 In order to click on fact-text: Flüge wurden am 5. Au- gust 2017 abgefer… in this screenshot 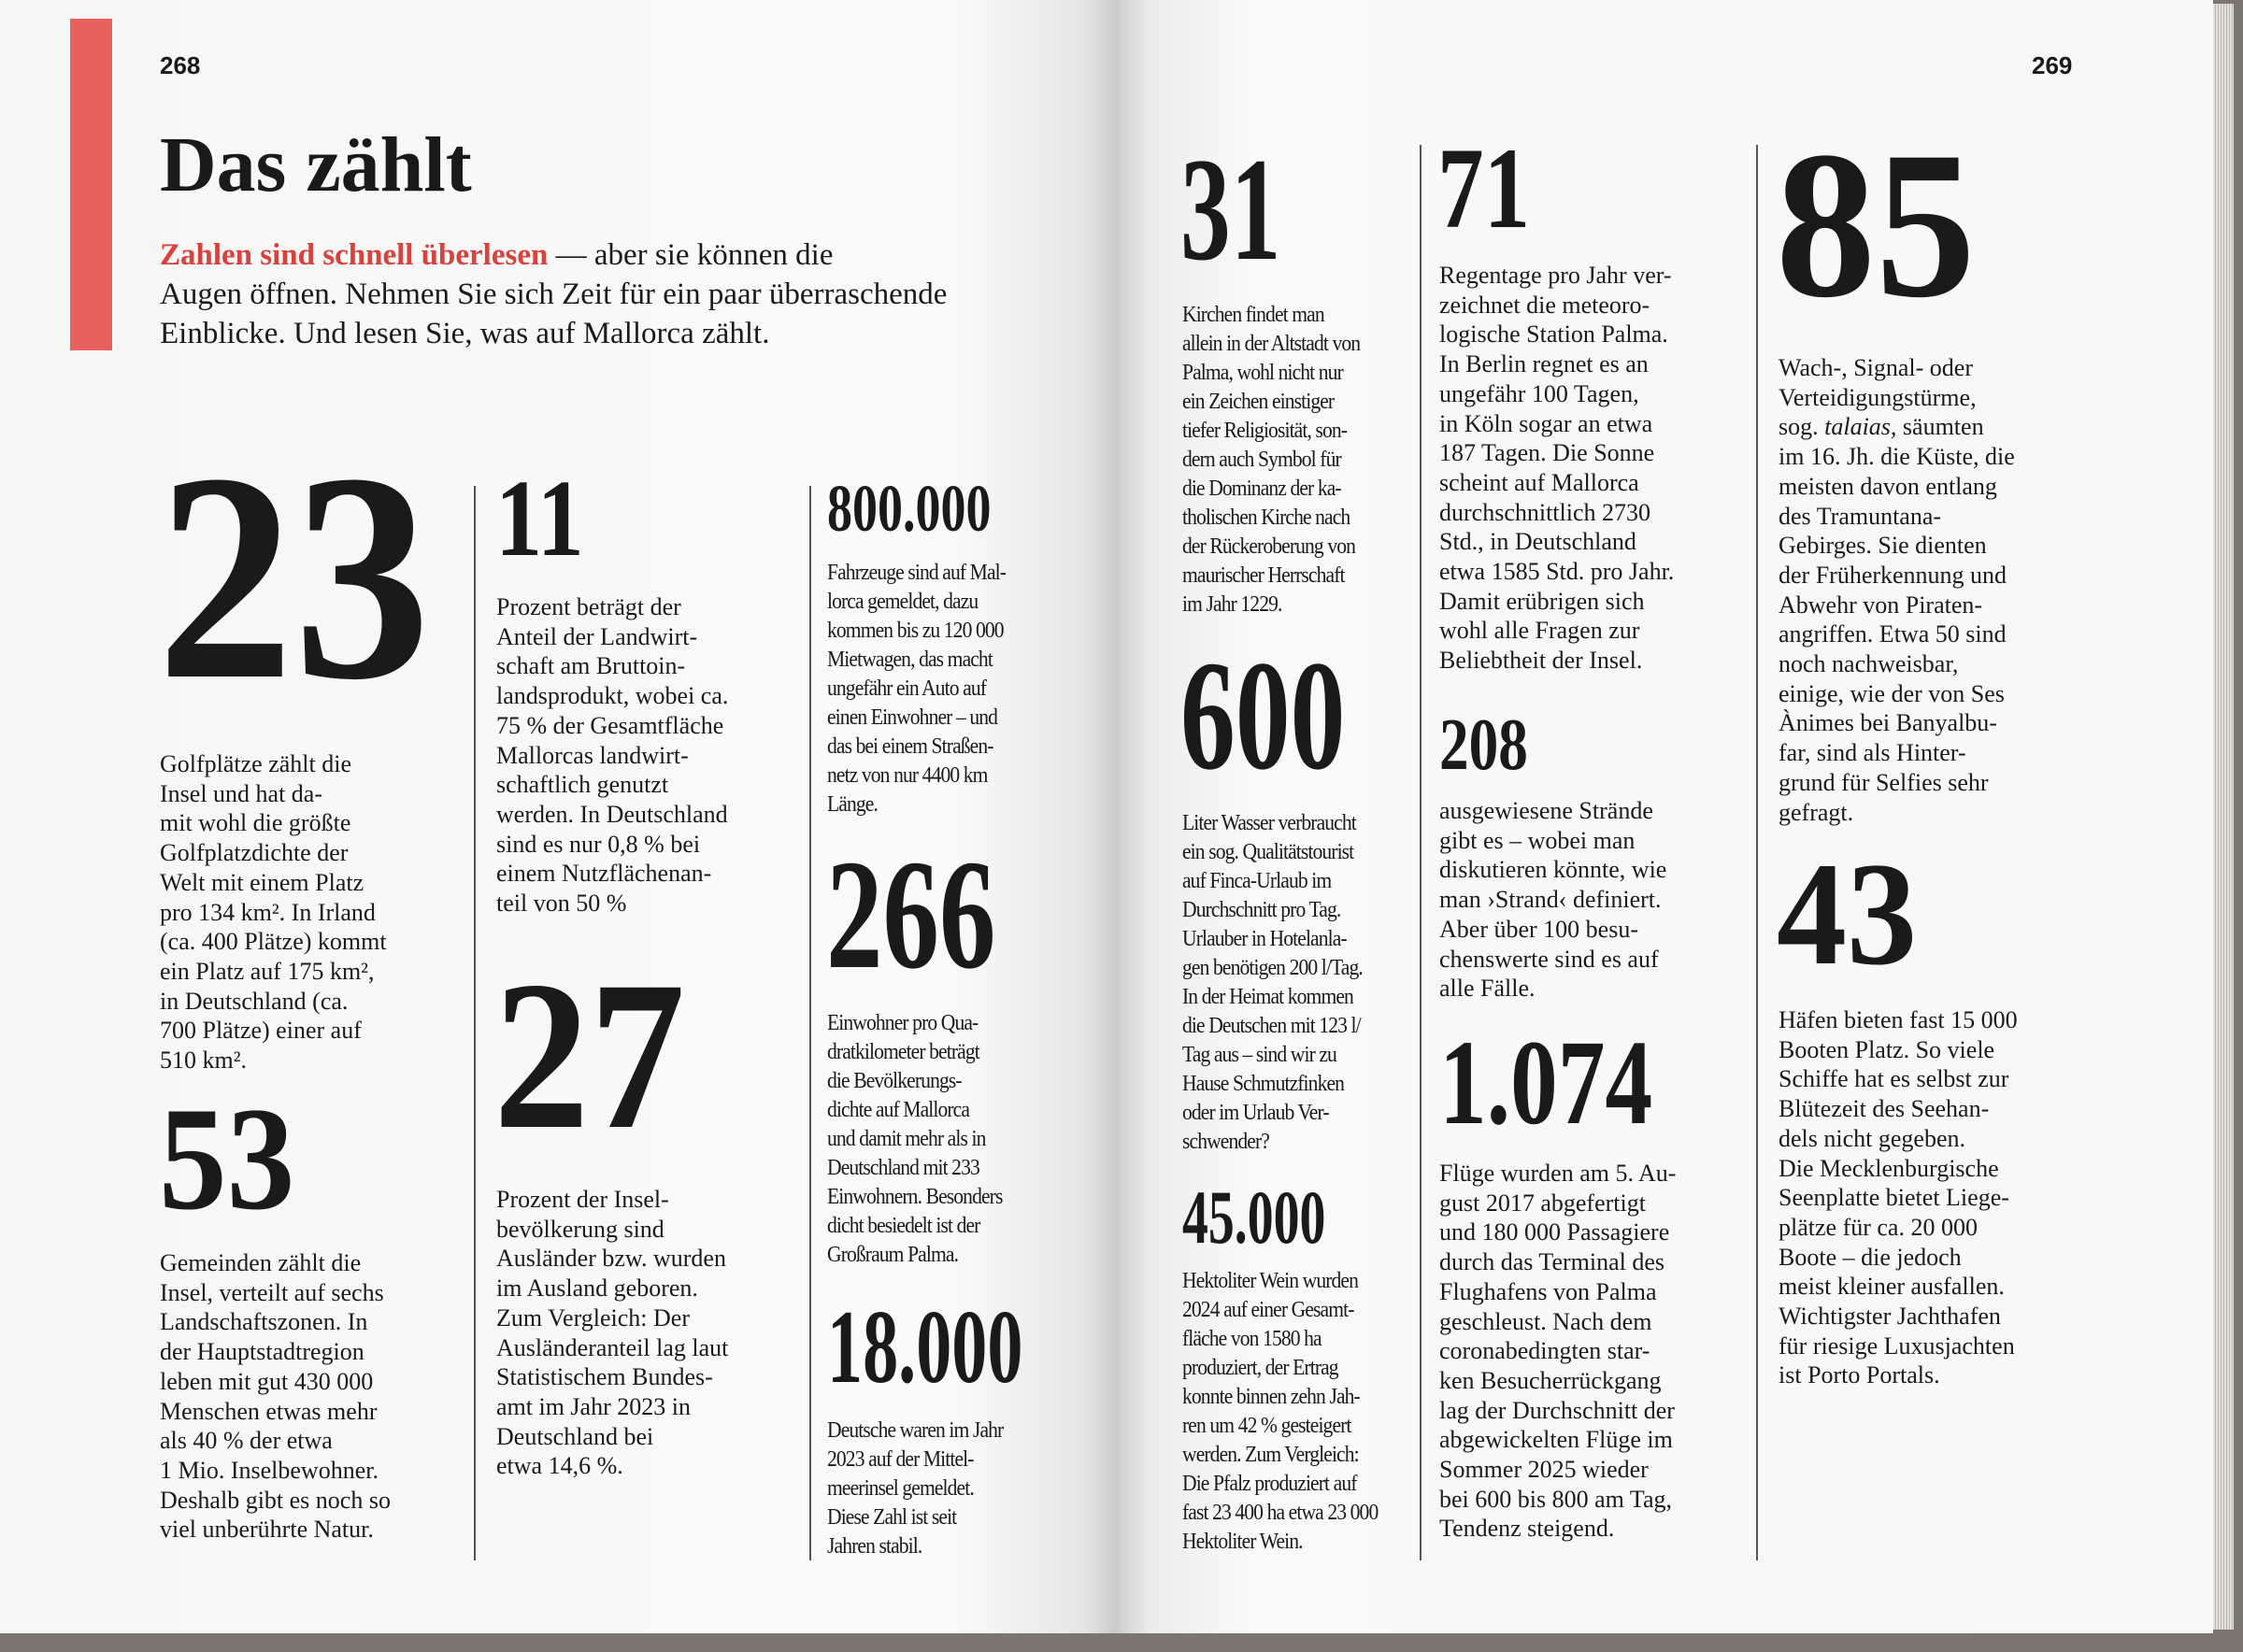, I will do `click(1558, 1351)`.